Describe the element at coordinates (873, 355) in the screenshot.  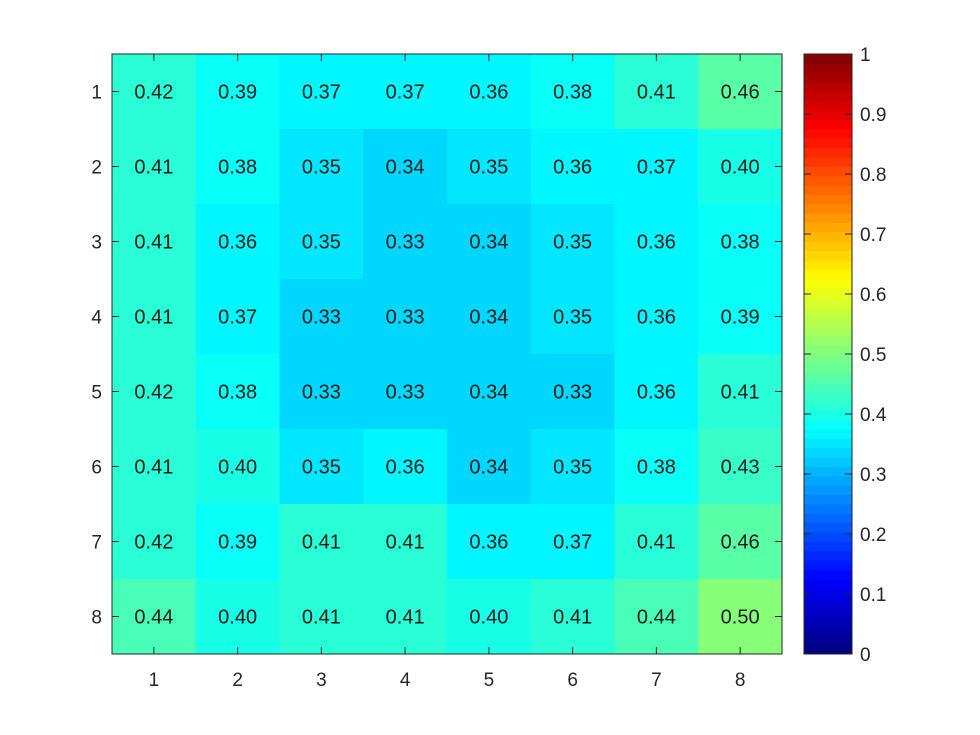
I see `colorbar-tick-label: 0.5` at that location.